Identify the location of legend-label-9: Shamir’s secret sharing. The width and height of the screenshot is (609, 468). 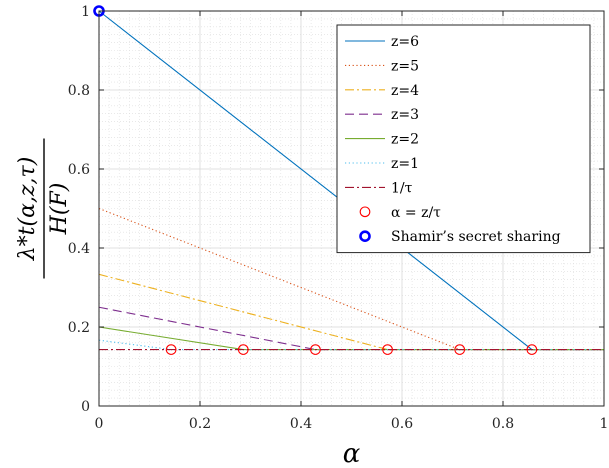
(476, 237).